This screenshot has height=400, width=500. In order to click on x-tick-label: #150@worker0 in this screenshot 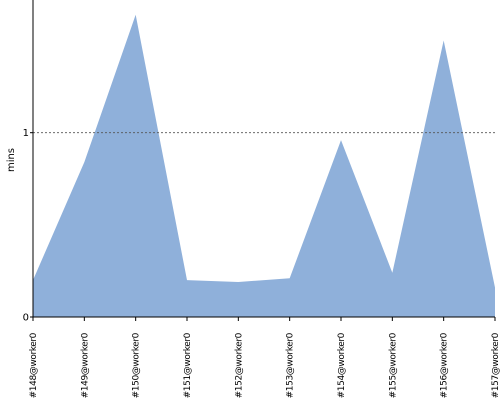, I will do `click(137, 365)`.